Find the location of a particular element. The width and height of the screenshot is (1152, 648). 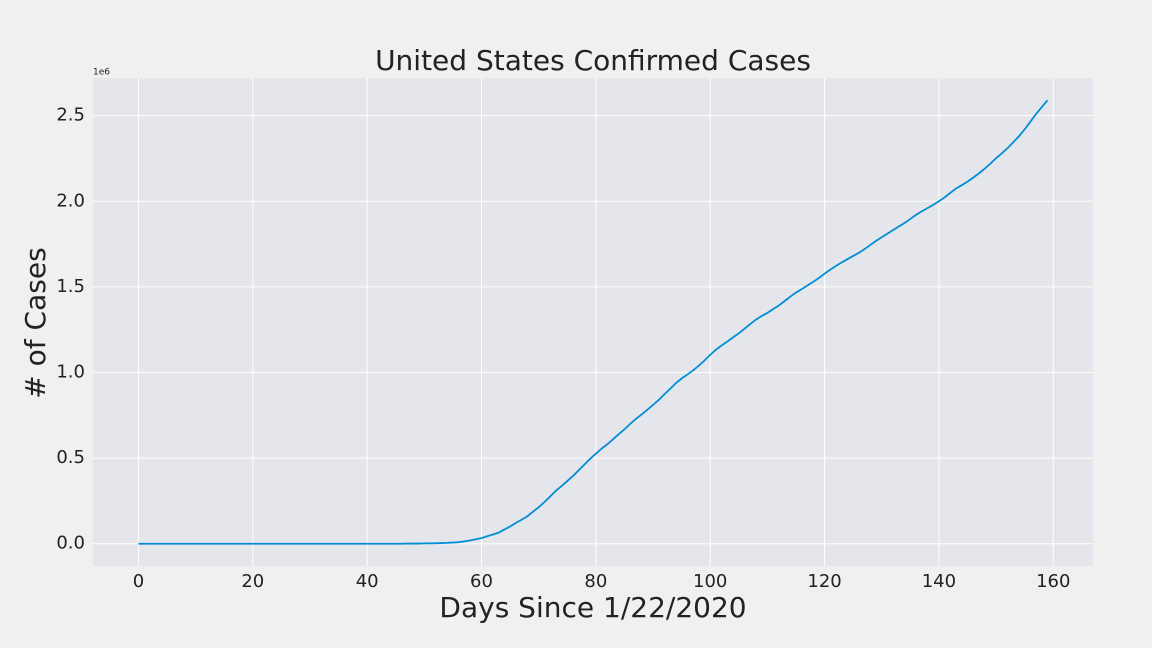

y-tick-label: 0.5 is located at coordinates (70, 457).